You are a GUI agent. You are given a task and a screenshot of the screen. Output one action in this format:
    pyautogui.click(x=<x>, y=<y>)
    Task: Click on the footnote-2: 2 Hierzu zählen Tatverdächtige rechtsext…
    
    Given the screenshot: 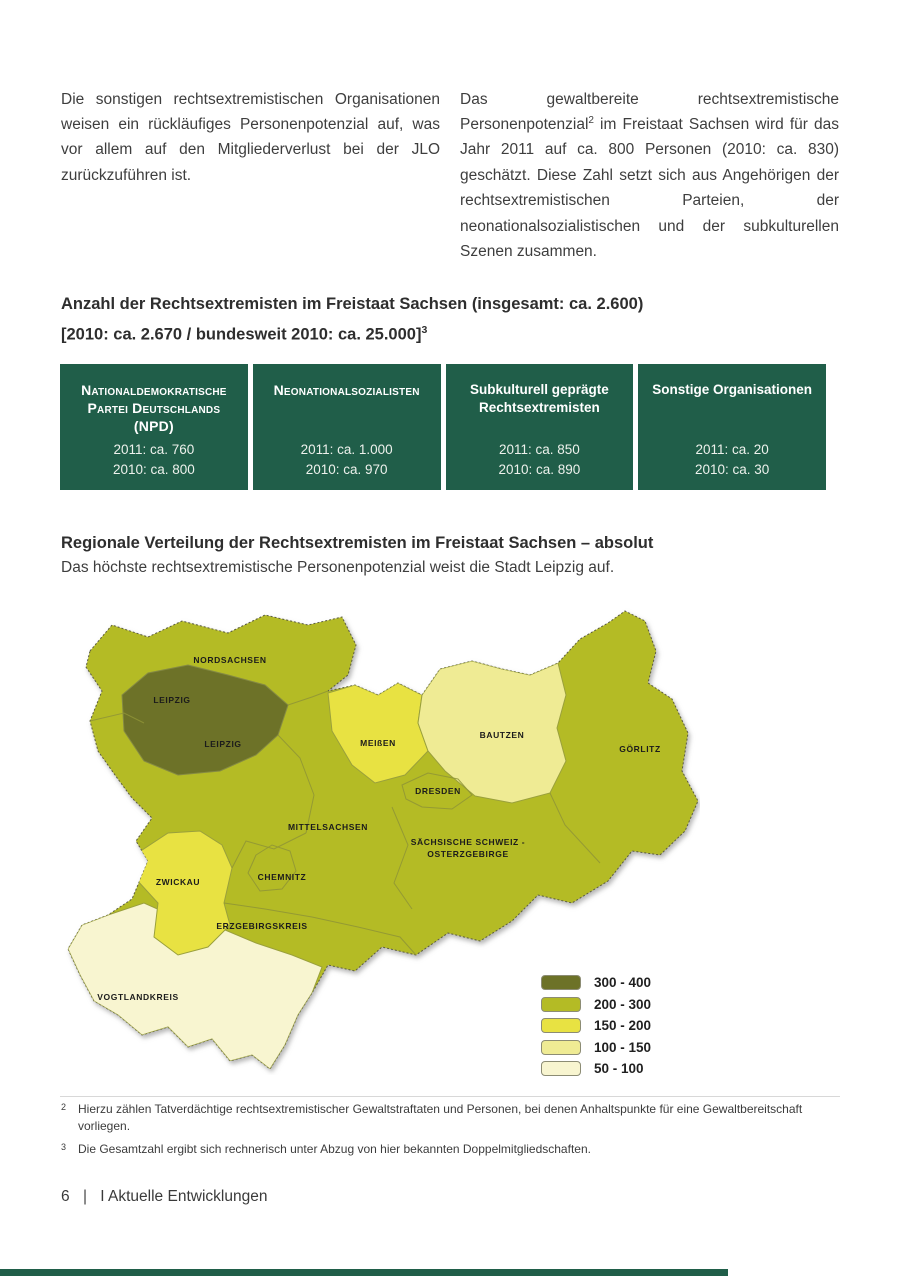 What is the action you would take?
    pyautogui.click(x=456, y=1118)
    